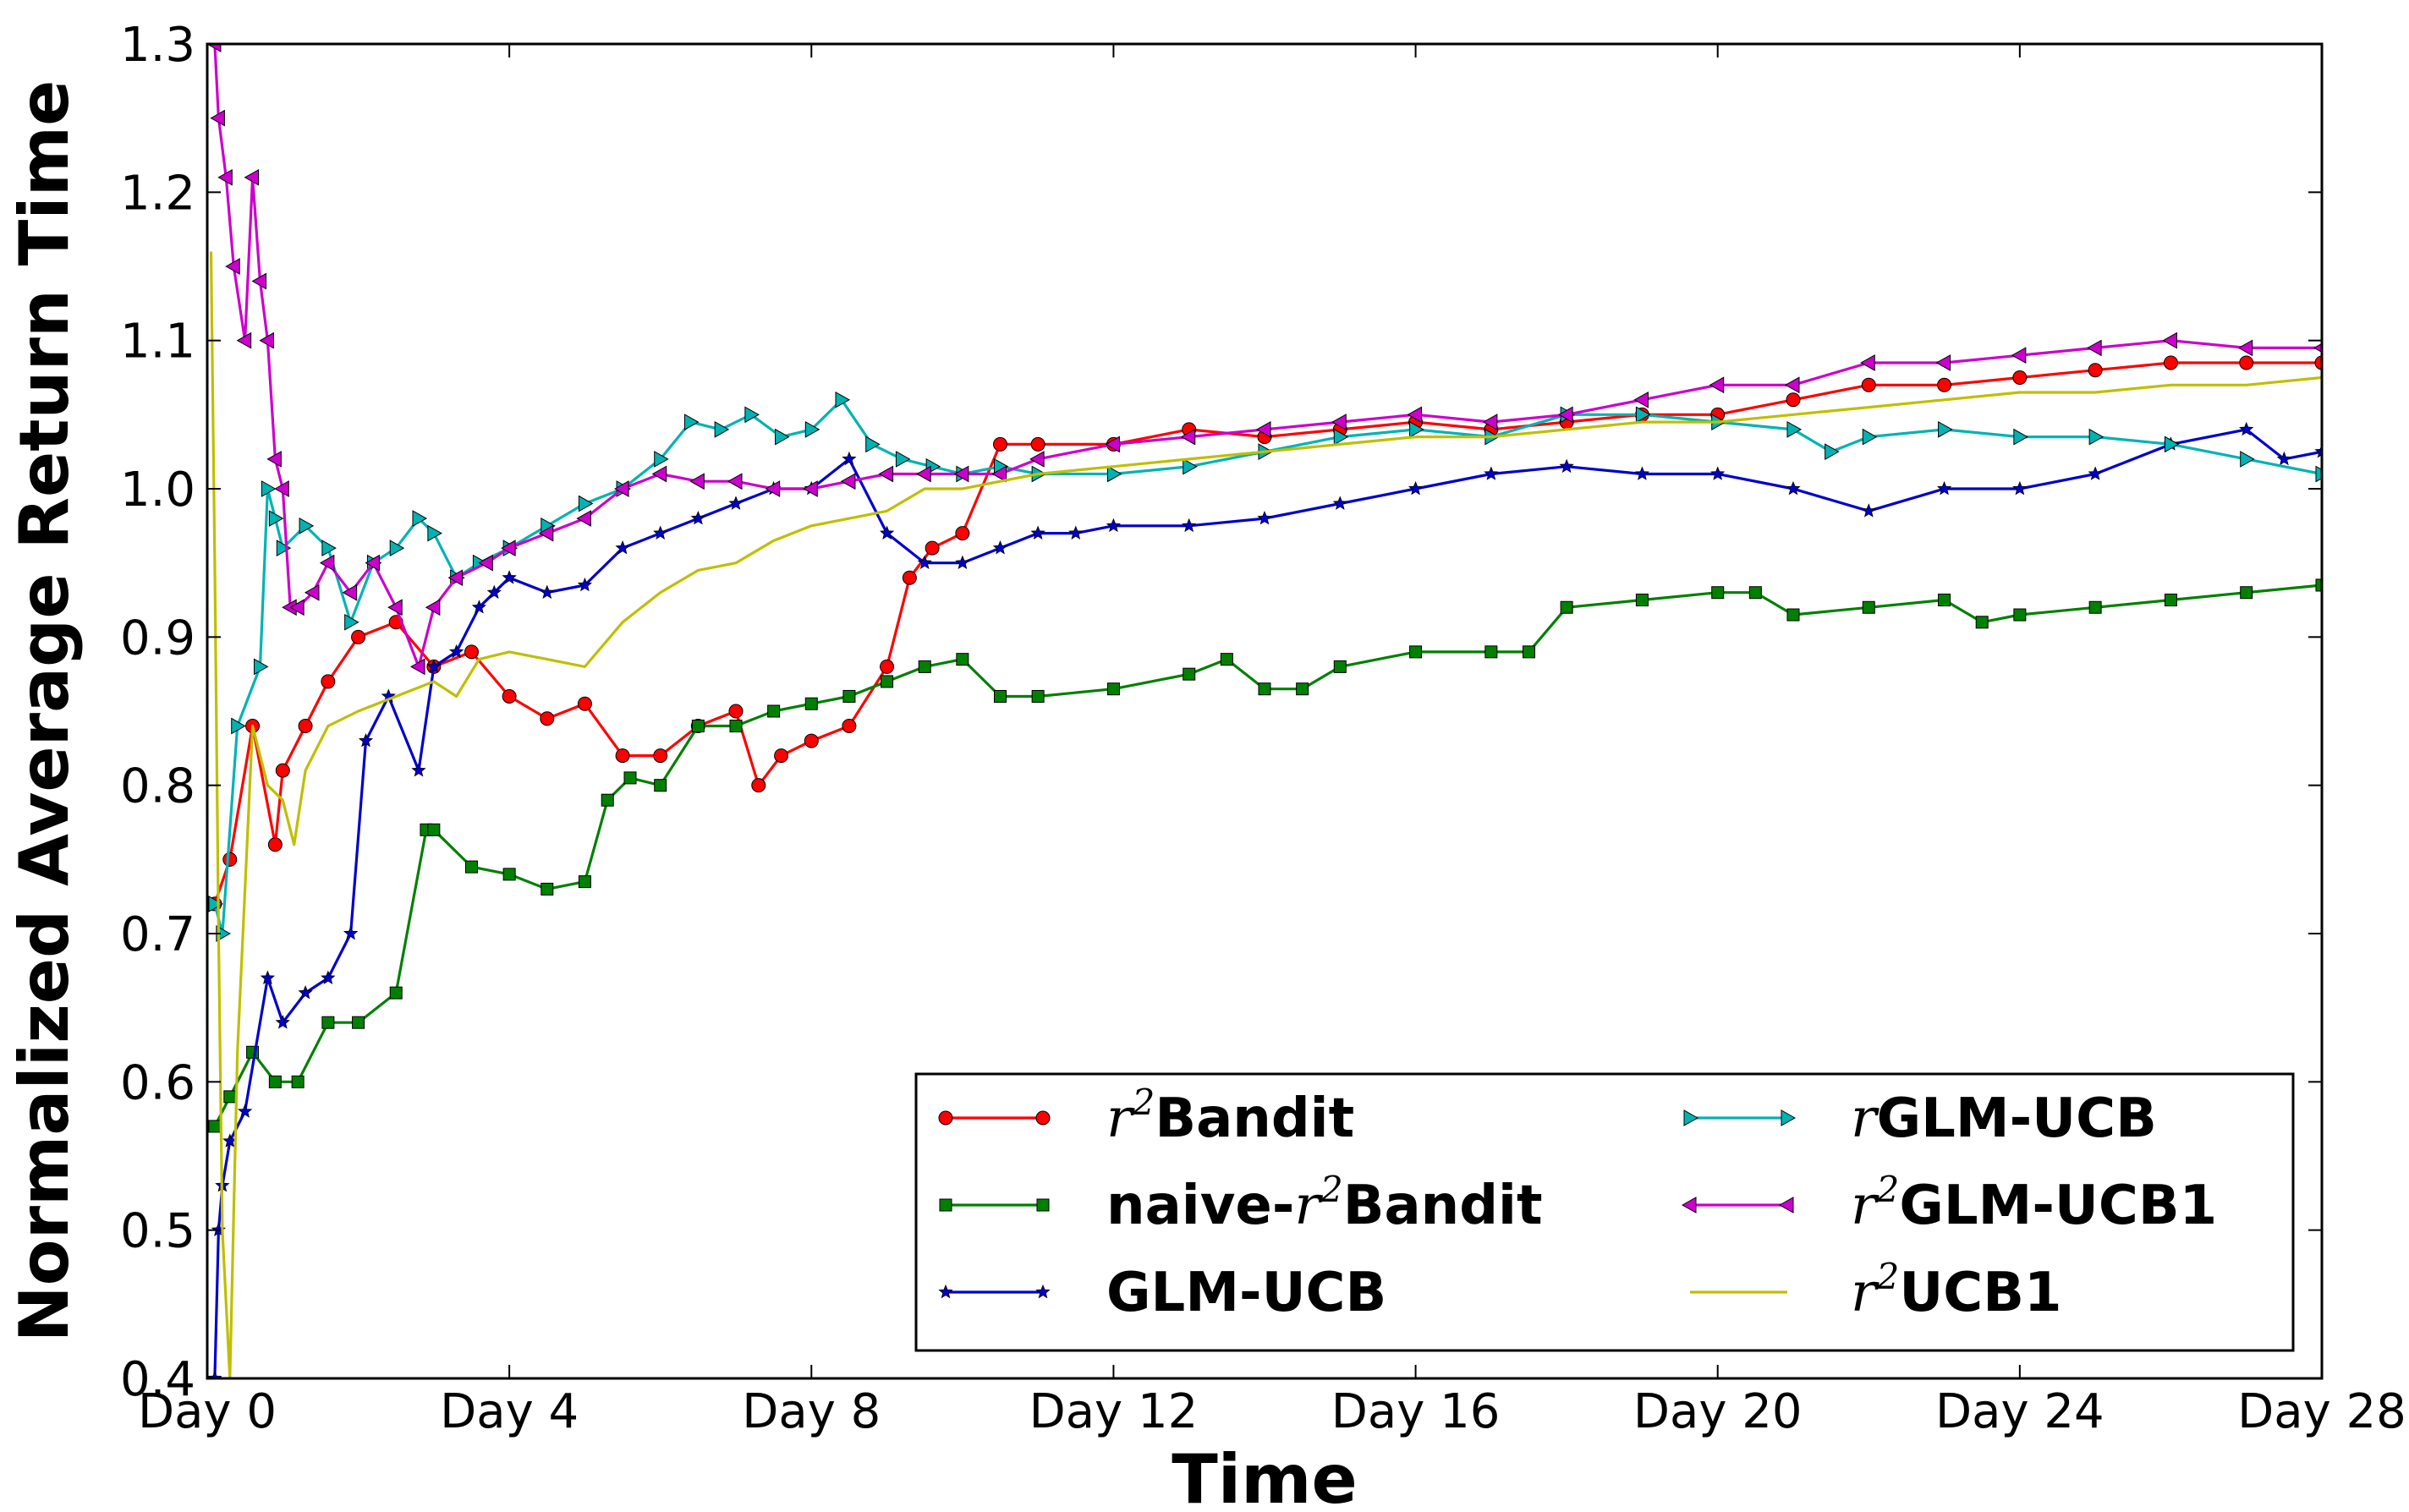  I want to click on legend-box, so click(1604, 1212).